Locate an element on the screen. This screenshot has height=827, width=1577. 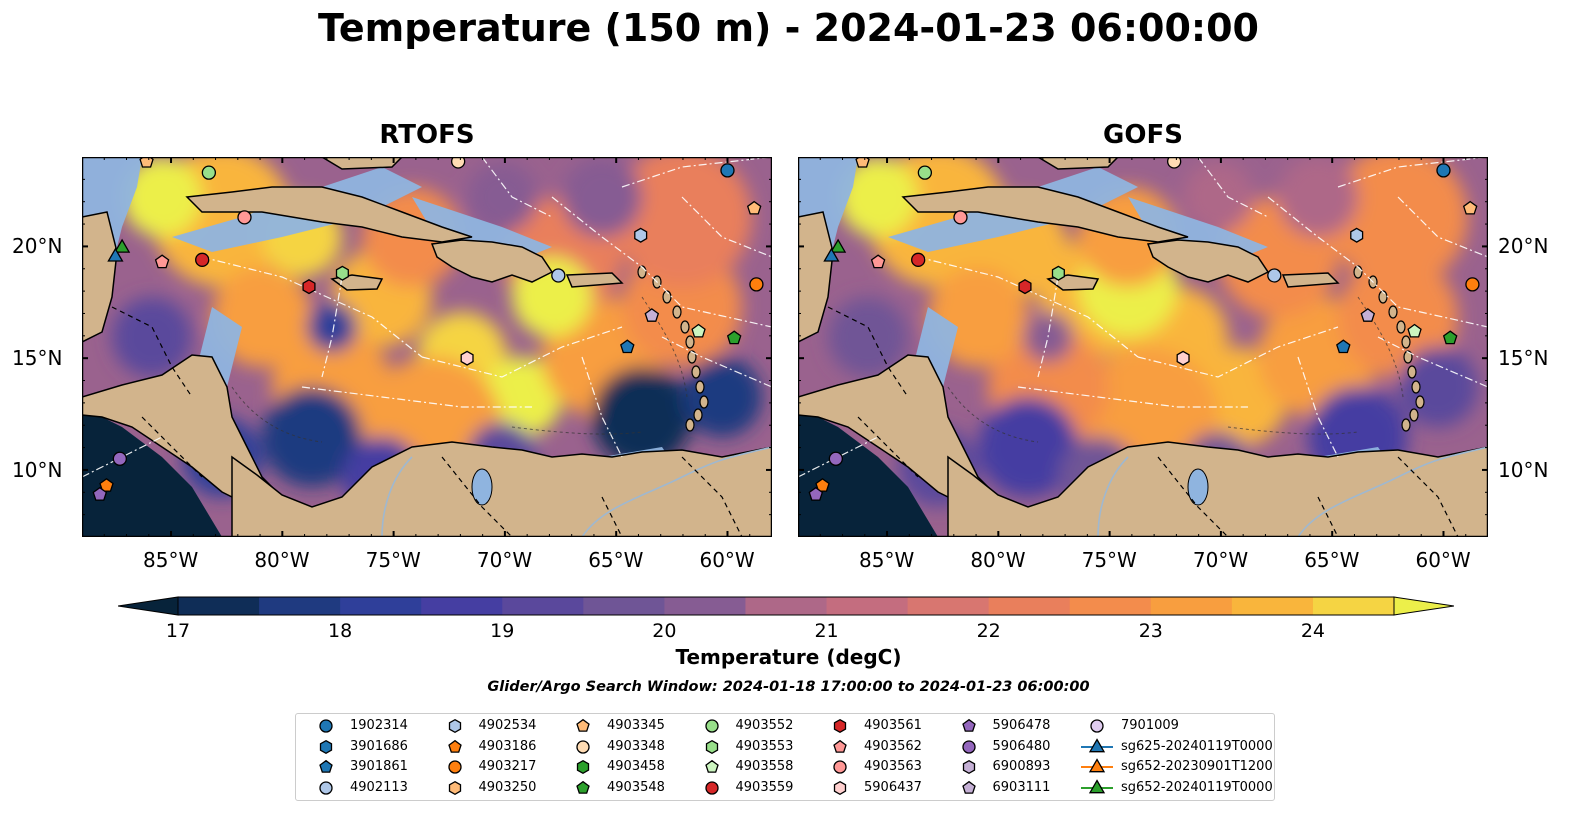
legend-label: 4903348 is located at coordinates (636, 746).